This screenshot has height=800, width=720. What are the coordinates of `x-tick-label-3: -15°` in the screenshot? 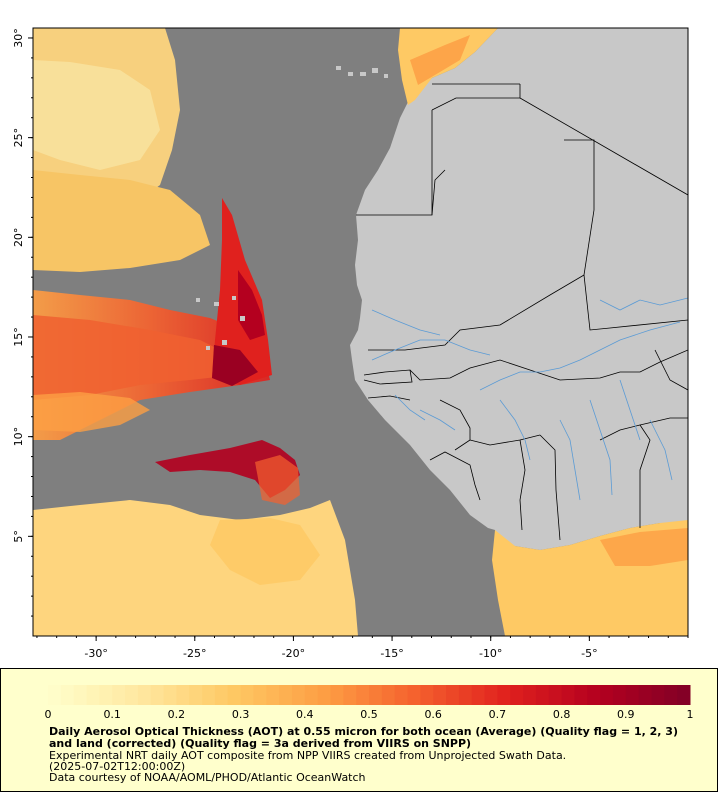 It's located at (391, 653).